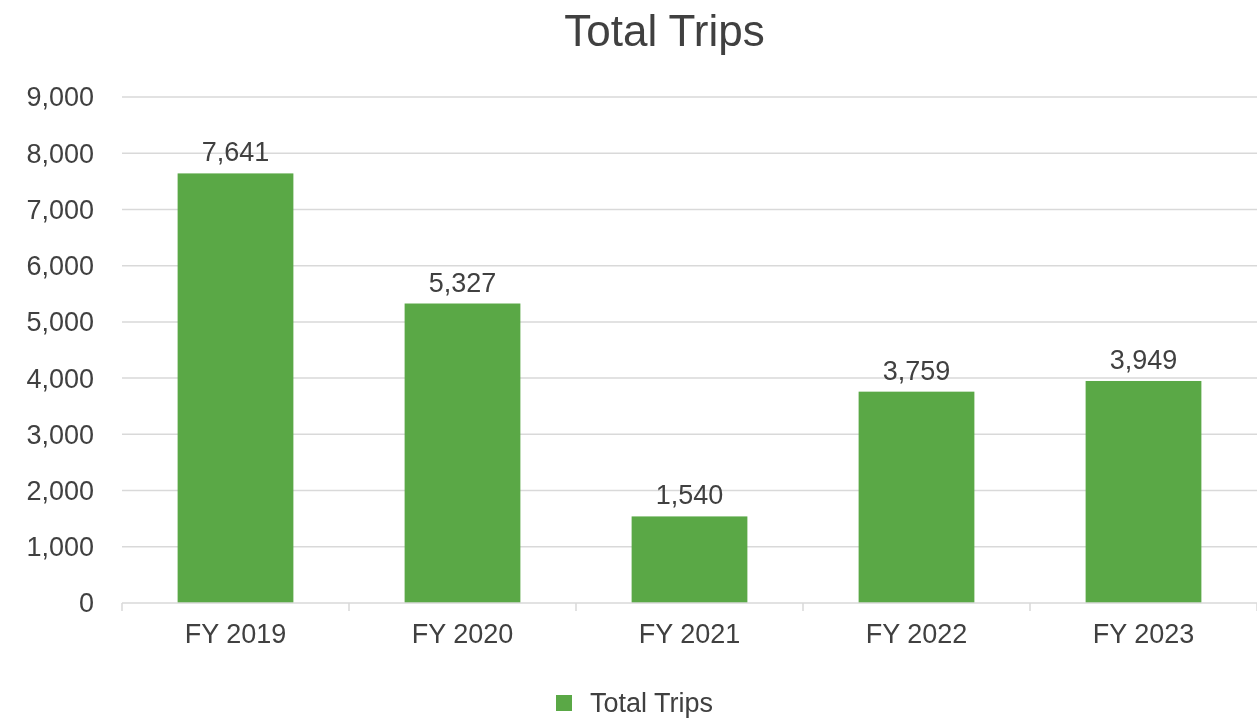  Describe the element at coordinates (1143, 634) in the screenshot. I see `x-tick-label: FY 2023` at that location.